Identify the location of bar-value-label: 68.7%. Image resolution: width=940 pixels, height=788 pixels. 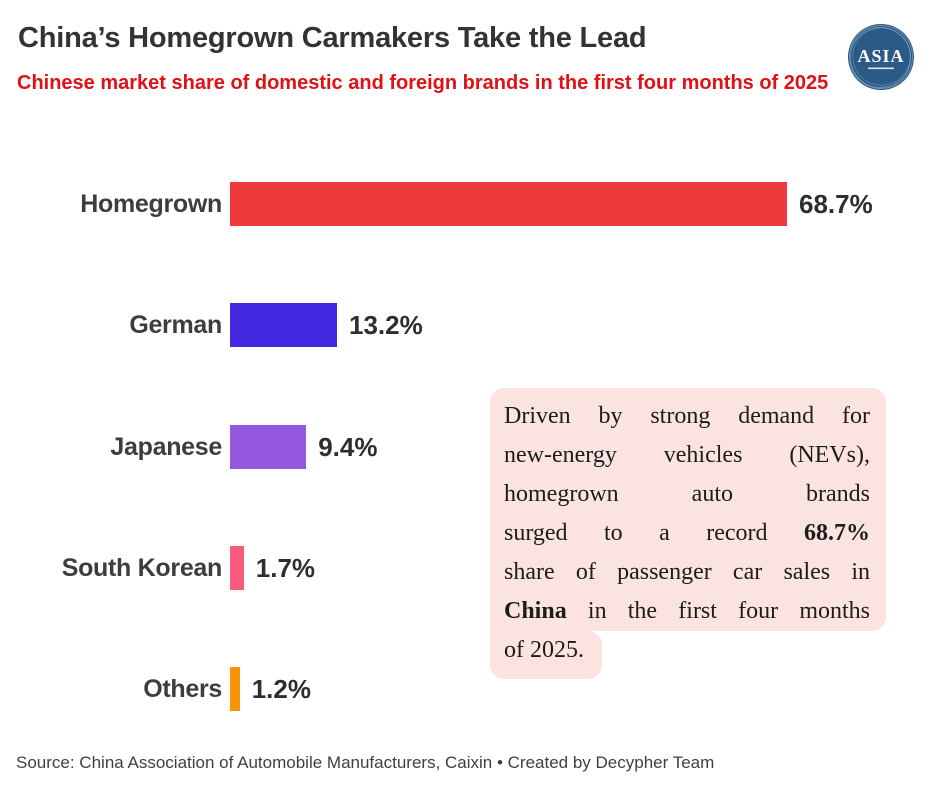
(836, 203).